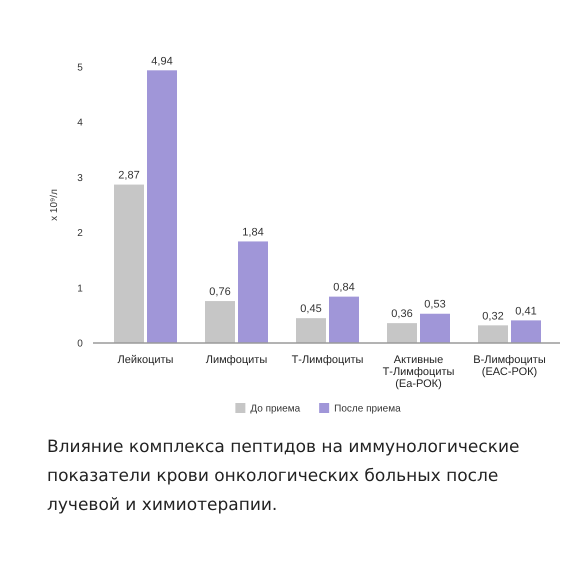 The image size is (568, 568). What do you see at coordinates (328, 360) in the screenshot?
I see `x-tick-label: Т-Лимфоциты` at bounding box center [328, 360].